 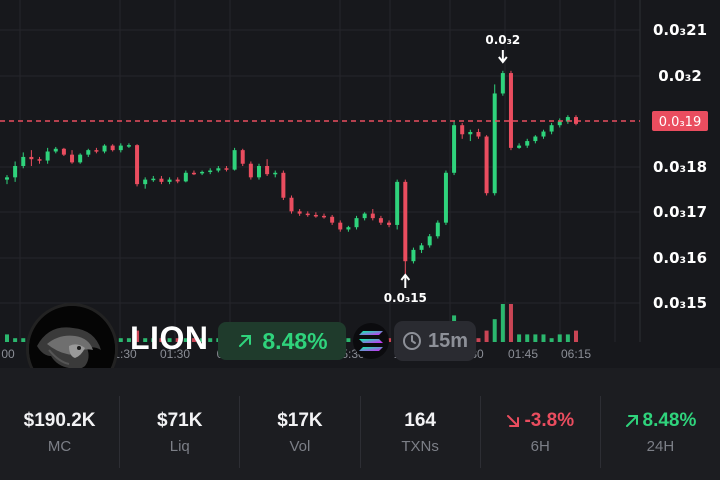 I want to click on stat-value-text: 8.48%, so click(x=669, y=420).